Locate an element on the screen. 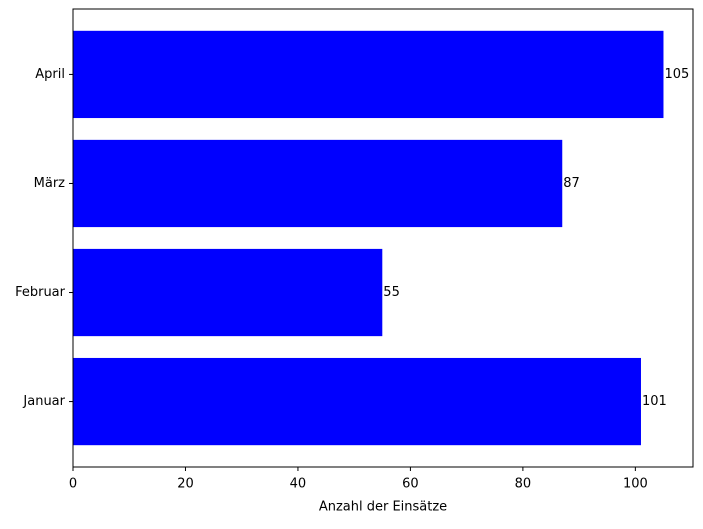  y-tick-label: März is located at coordinates (50, 183).